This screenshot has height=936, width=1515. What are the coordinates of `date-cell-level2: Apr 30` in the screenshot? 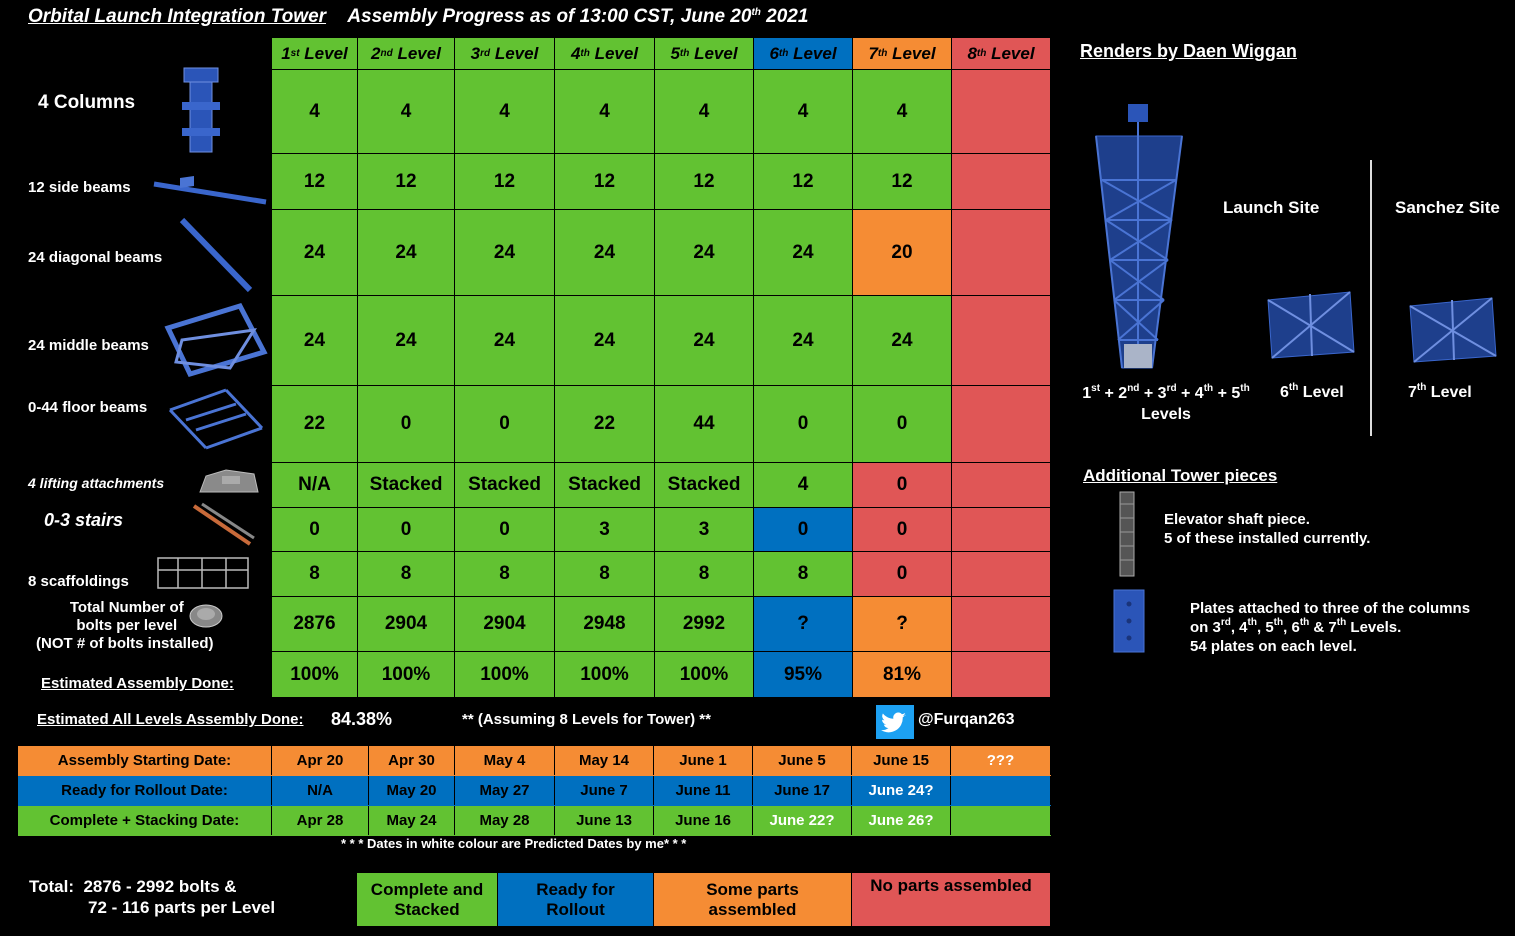 It's located at (412, 760).